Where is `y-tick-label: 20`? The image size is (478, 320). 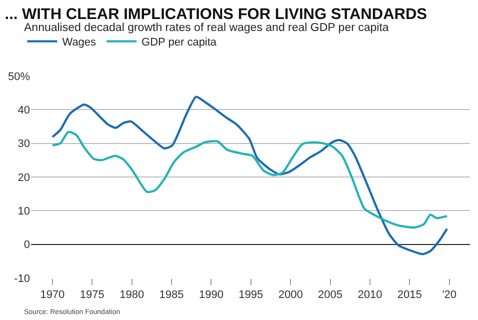 y-tick-label: 20 is located at coordinates (24, 178).